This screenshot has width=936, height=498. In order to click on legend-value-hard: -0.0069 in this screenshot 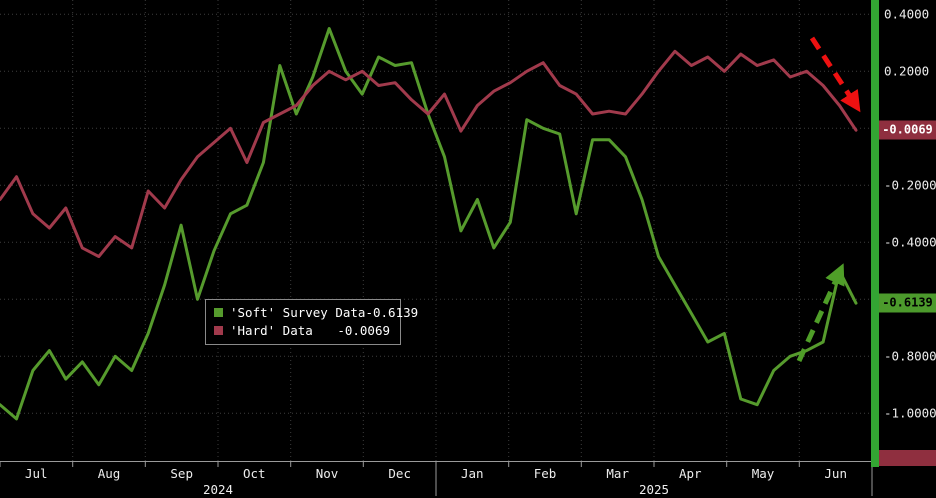, I will do `click(363, 330)`.